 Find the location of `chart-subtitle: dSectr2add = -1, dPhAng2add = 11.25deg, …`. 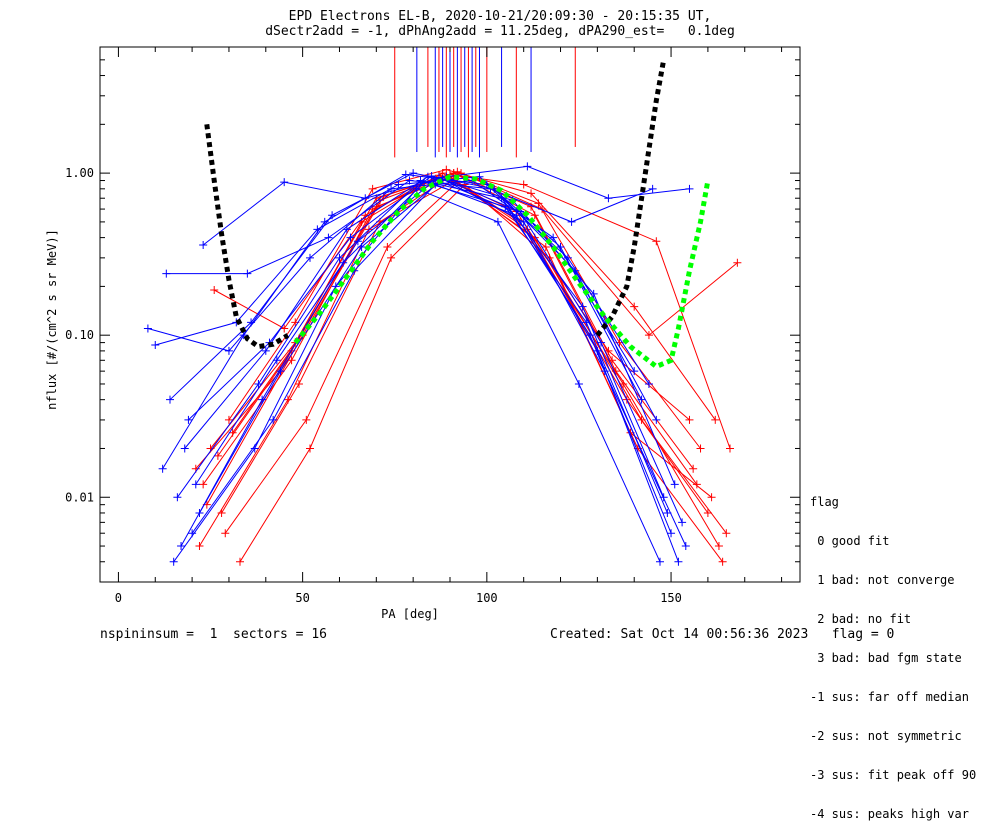

chart-subtitle: dSectr2add = -1, dPhAng2add = 11.25deg, … is located at coordinates (500, 31).